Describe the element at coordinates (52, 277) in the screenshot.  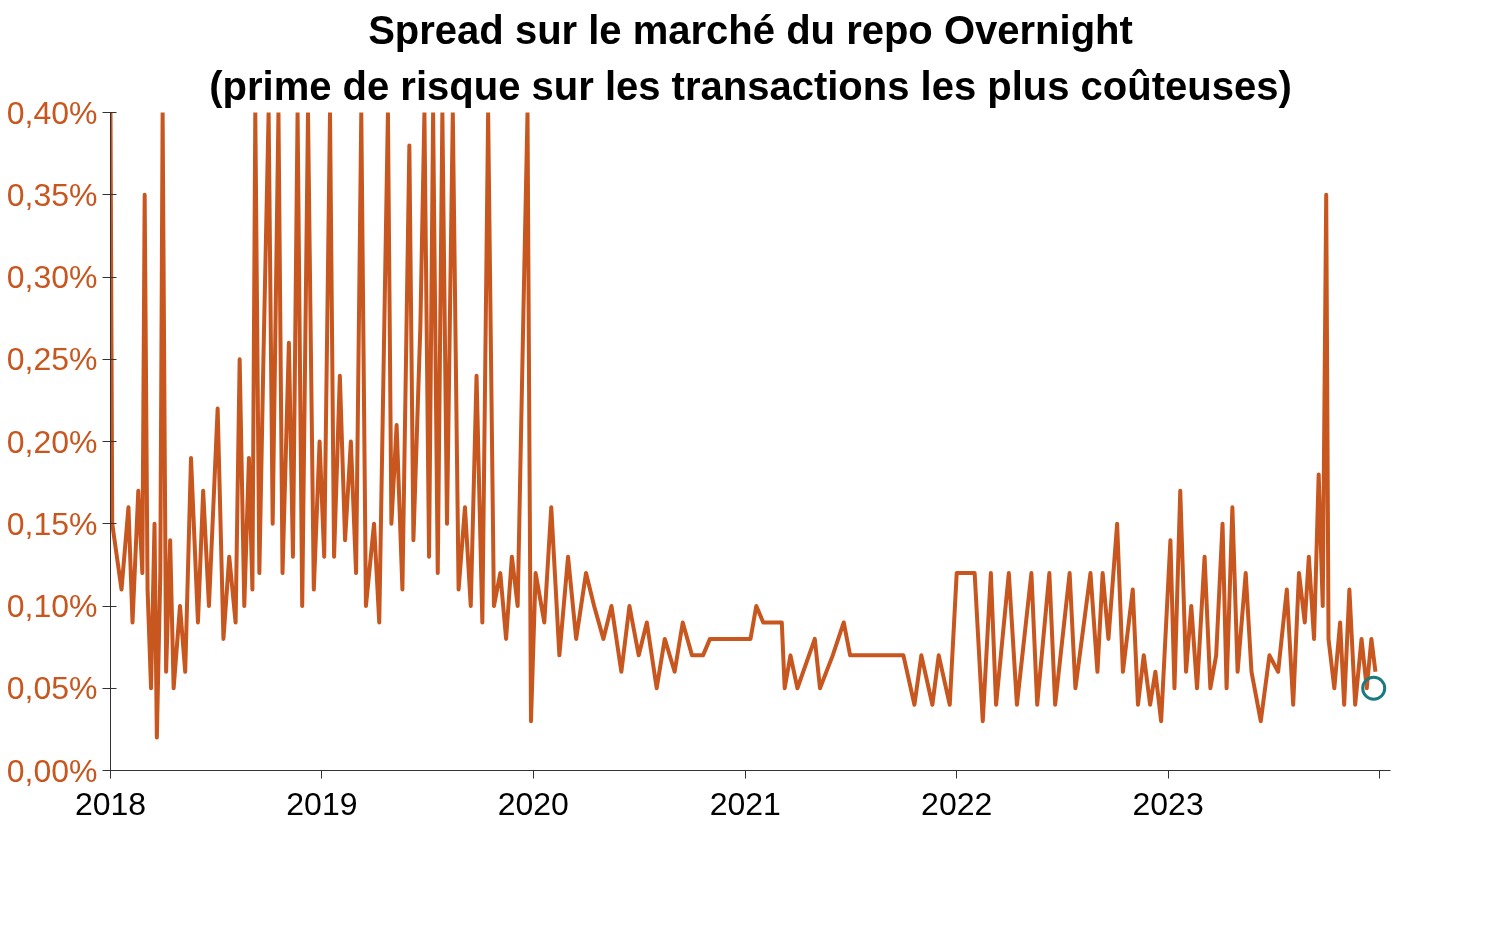
I see `y-tick-label: 0,30%` at that location.